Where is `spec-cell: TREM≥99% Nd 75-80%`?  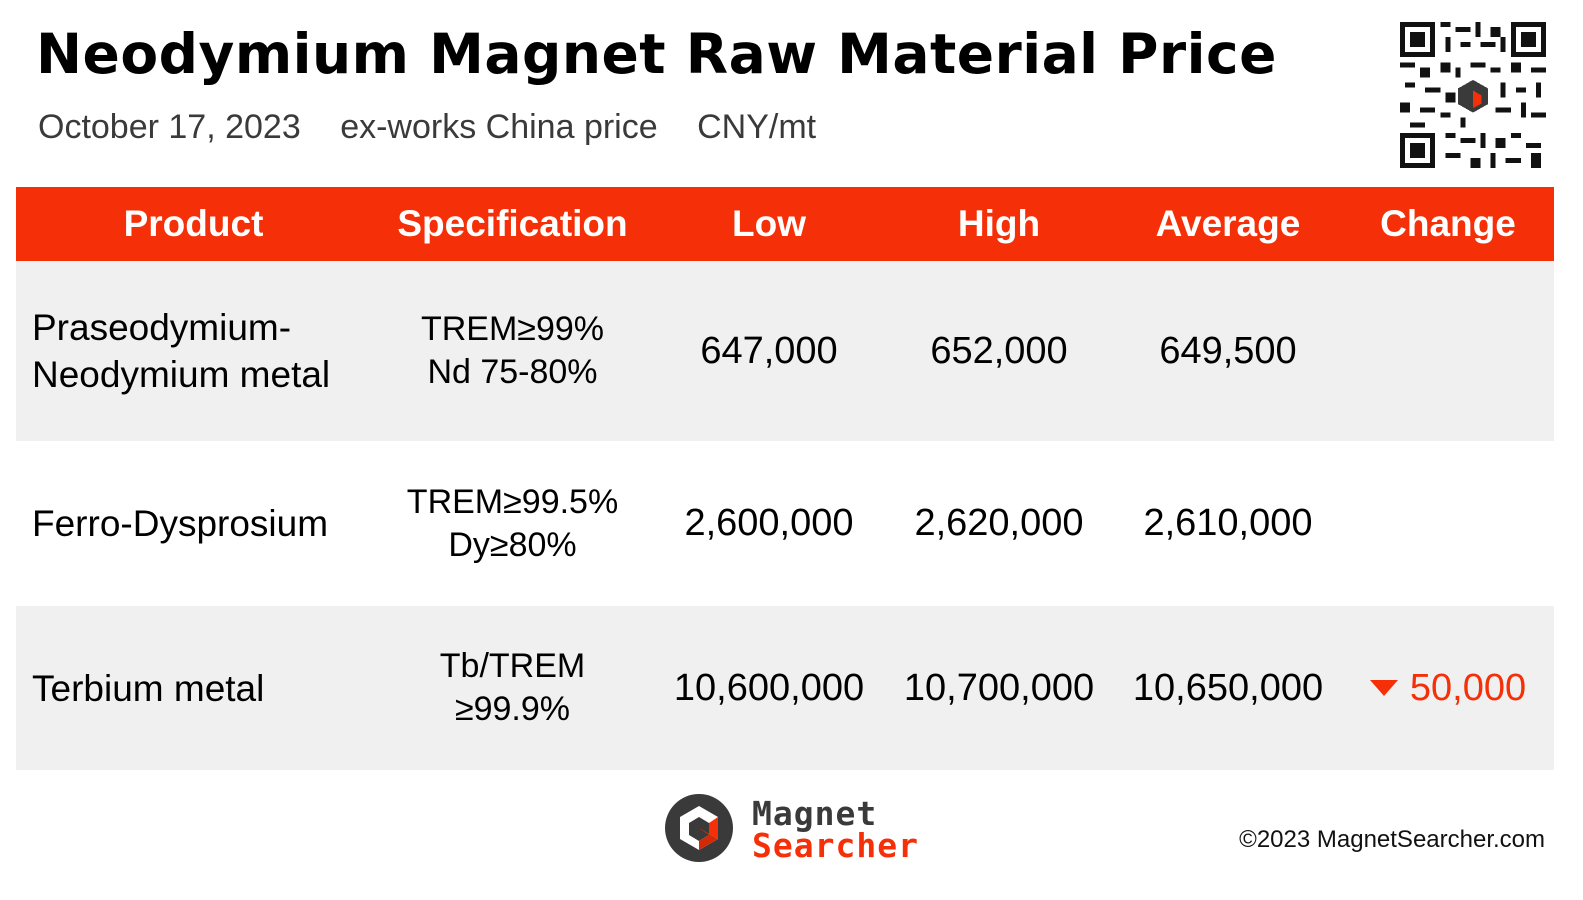 spec-cell: TREM≥99% Nd 75-80% is located at coordinates (512, 350).